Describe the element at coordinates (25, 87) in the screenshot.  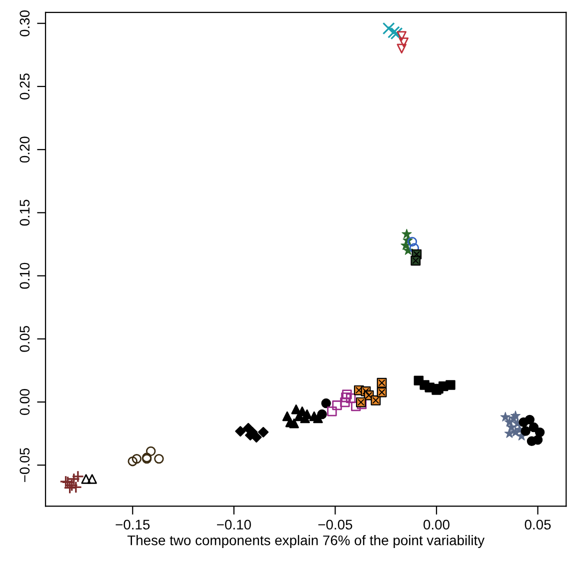
I see `y-tick-label: 0.25` at that location.